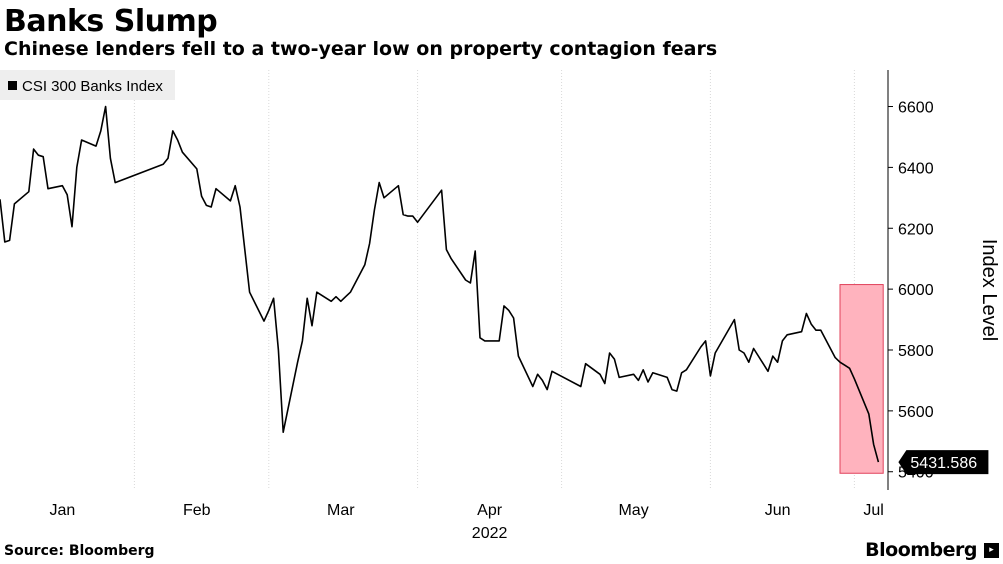 The height and width of the screenshot is (564, 1003). What do you see at coordinates (341, 510) in the screenshot?
I see `x-tick-label: Mar` at bounding box center [341, 510].